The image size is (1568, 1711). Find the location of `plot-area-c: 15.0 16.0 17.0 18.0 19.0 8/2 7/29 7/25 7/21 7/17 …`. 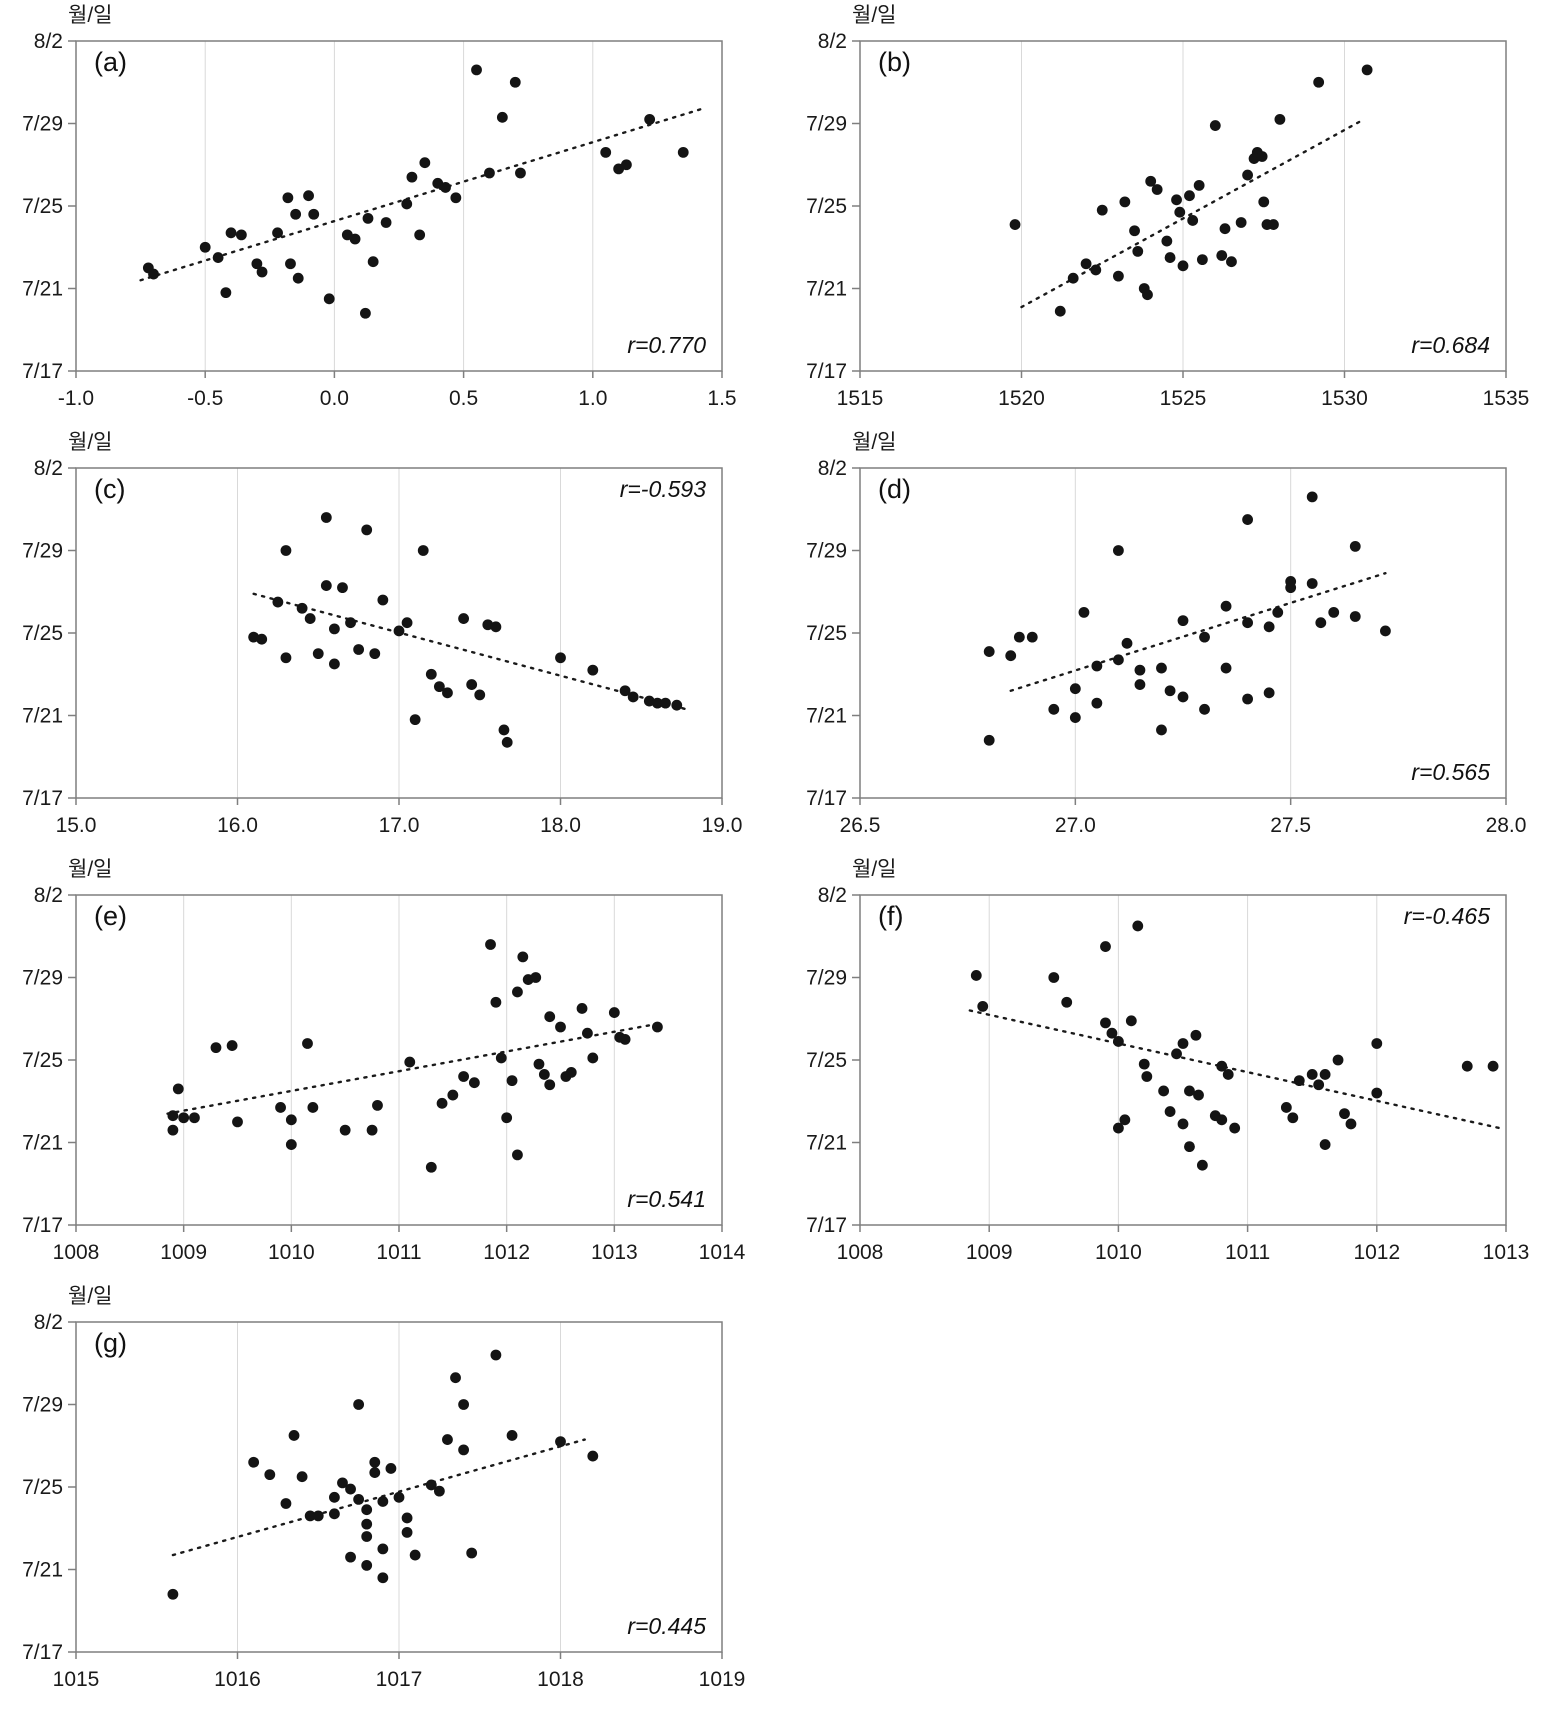

plot-area-c: 15.0 16.0 17.0 18.0 19.0 8/2 7/29 7/25 7/21 7/17 … is located at coordinates (376, 654).